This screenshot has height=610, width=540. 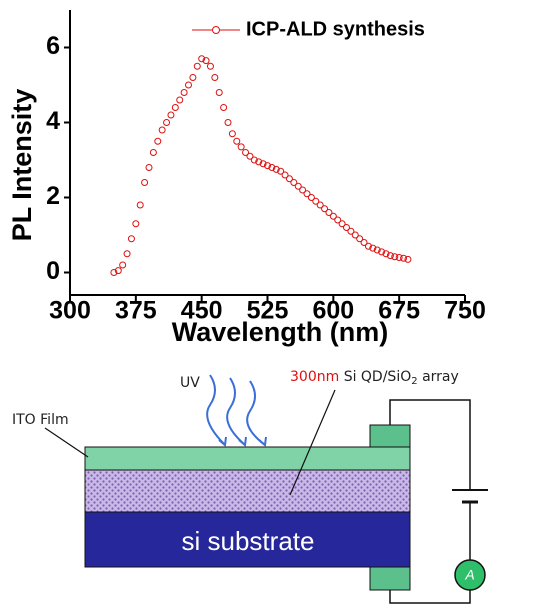 What do you see at coordinates (70, 311) in the screenshot?
I see `x-tick-label: 300` at bounding box center [70, 311].